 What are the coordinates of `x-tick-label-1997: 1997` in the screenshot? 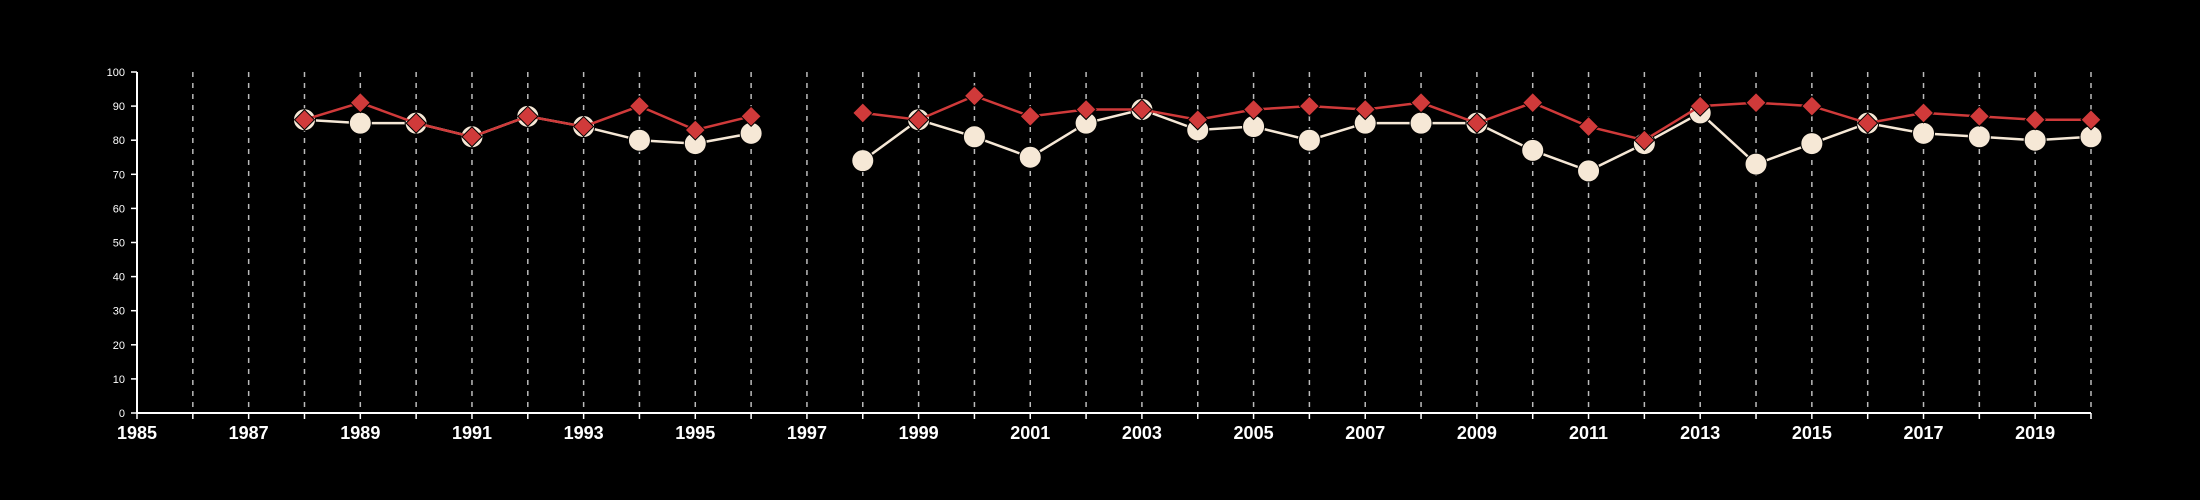 It's located at (807, 433).